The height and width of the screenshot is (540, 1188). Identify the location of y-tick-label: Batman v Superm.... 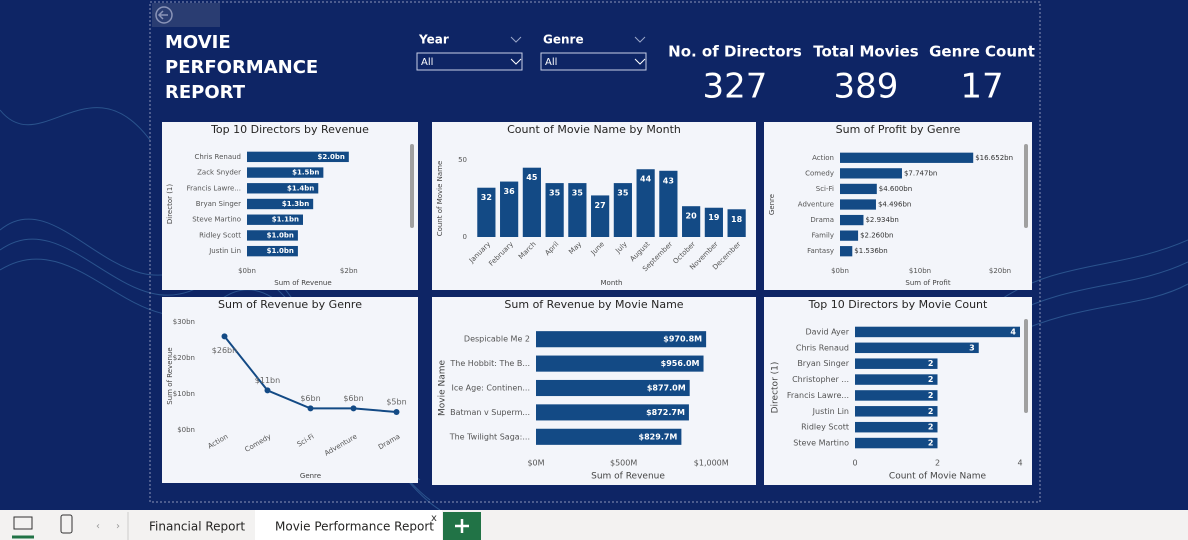
(490, 412).